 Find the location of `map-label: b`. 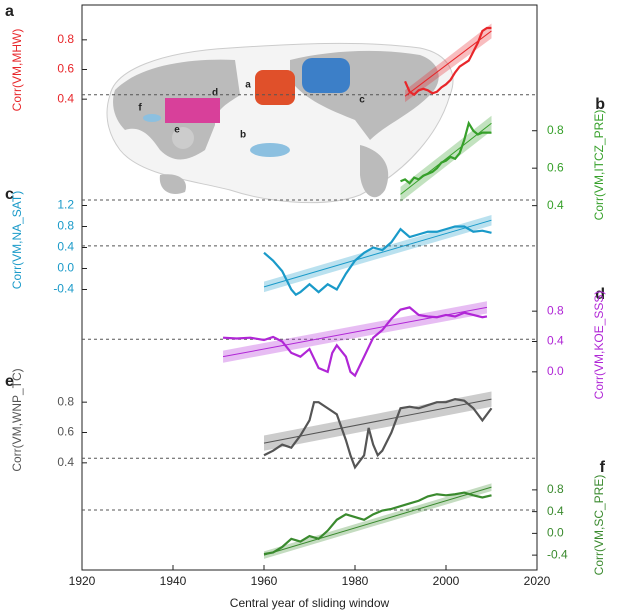

map-label: b is located at coordinates (243, 135).